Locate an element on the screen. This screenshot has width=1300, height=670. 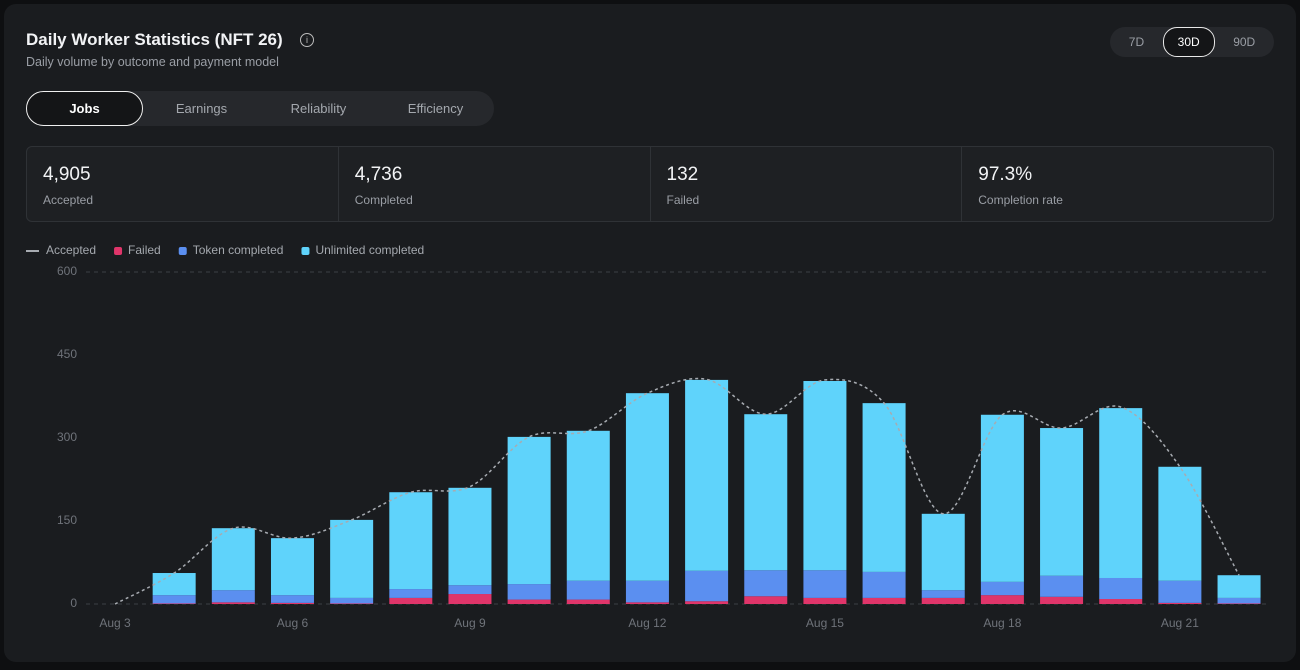
stat-label: Accepted is located at coordinates (68, 200).